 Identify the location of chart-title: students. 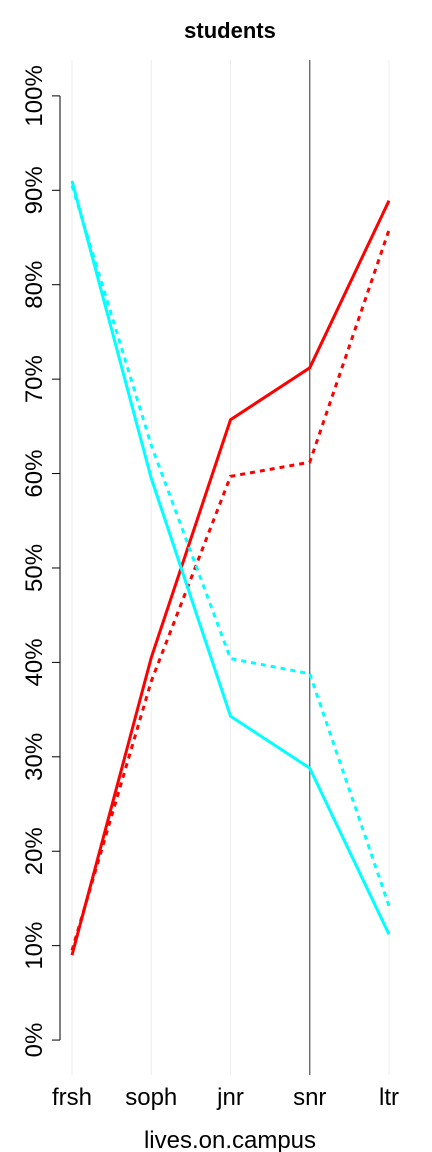
(230, 30).